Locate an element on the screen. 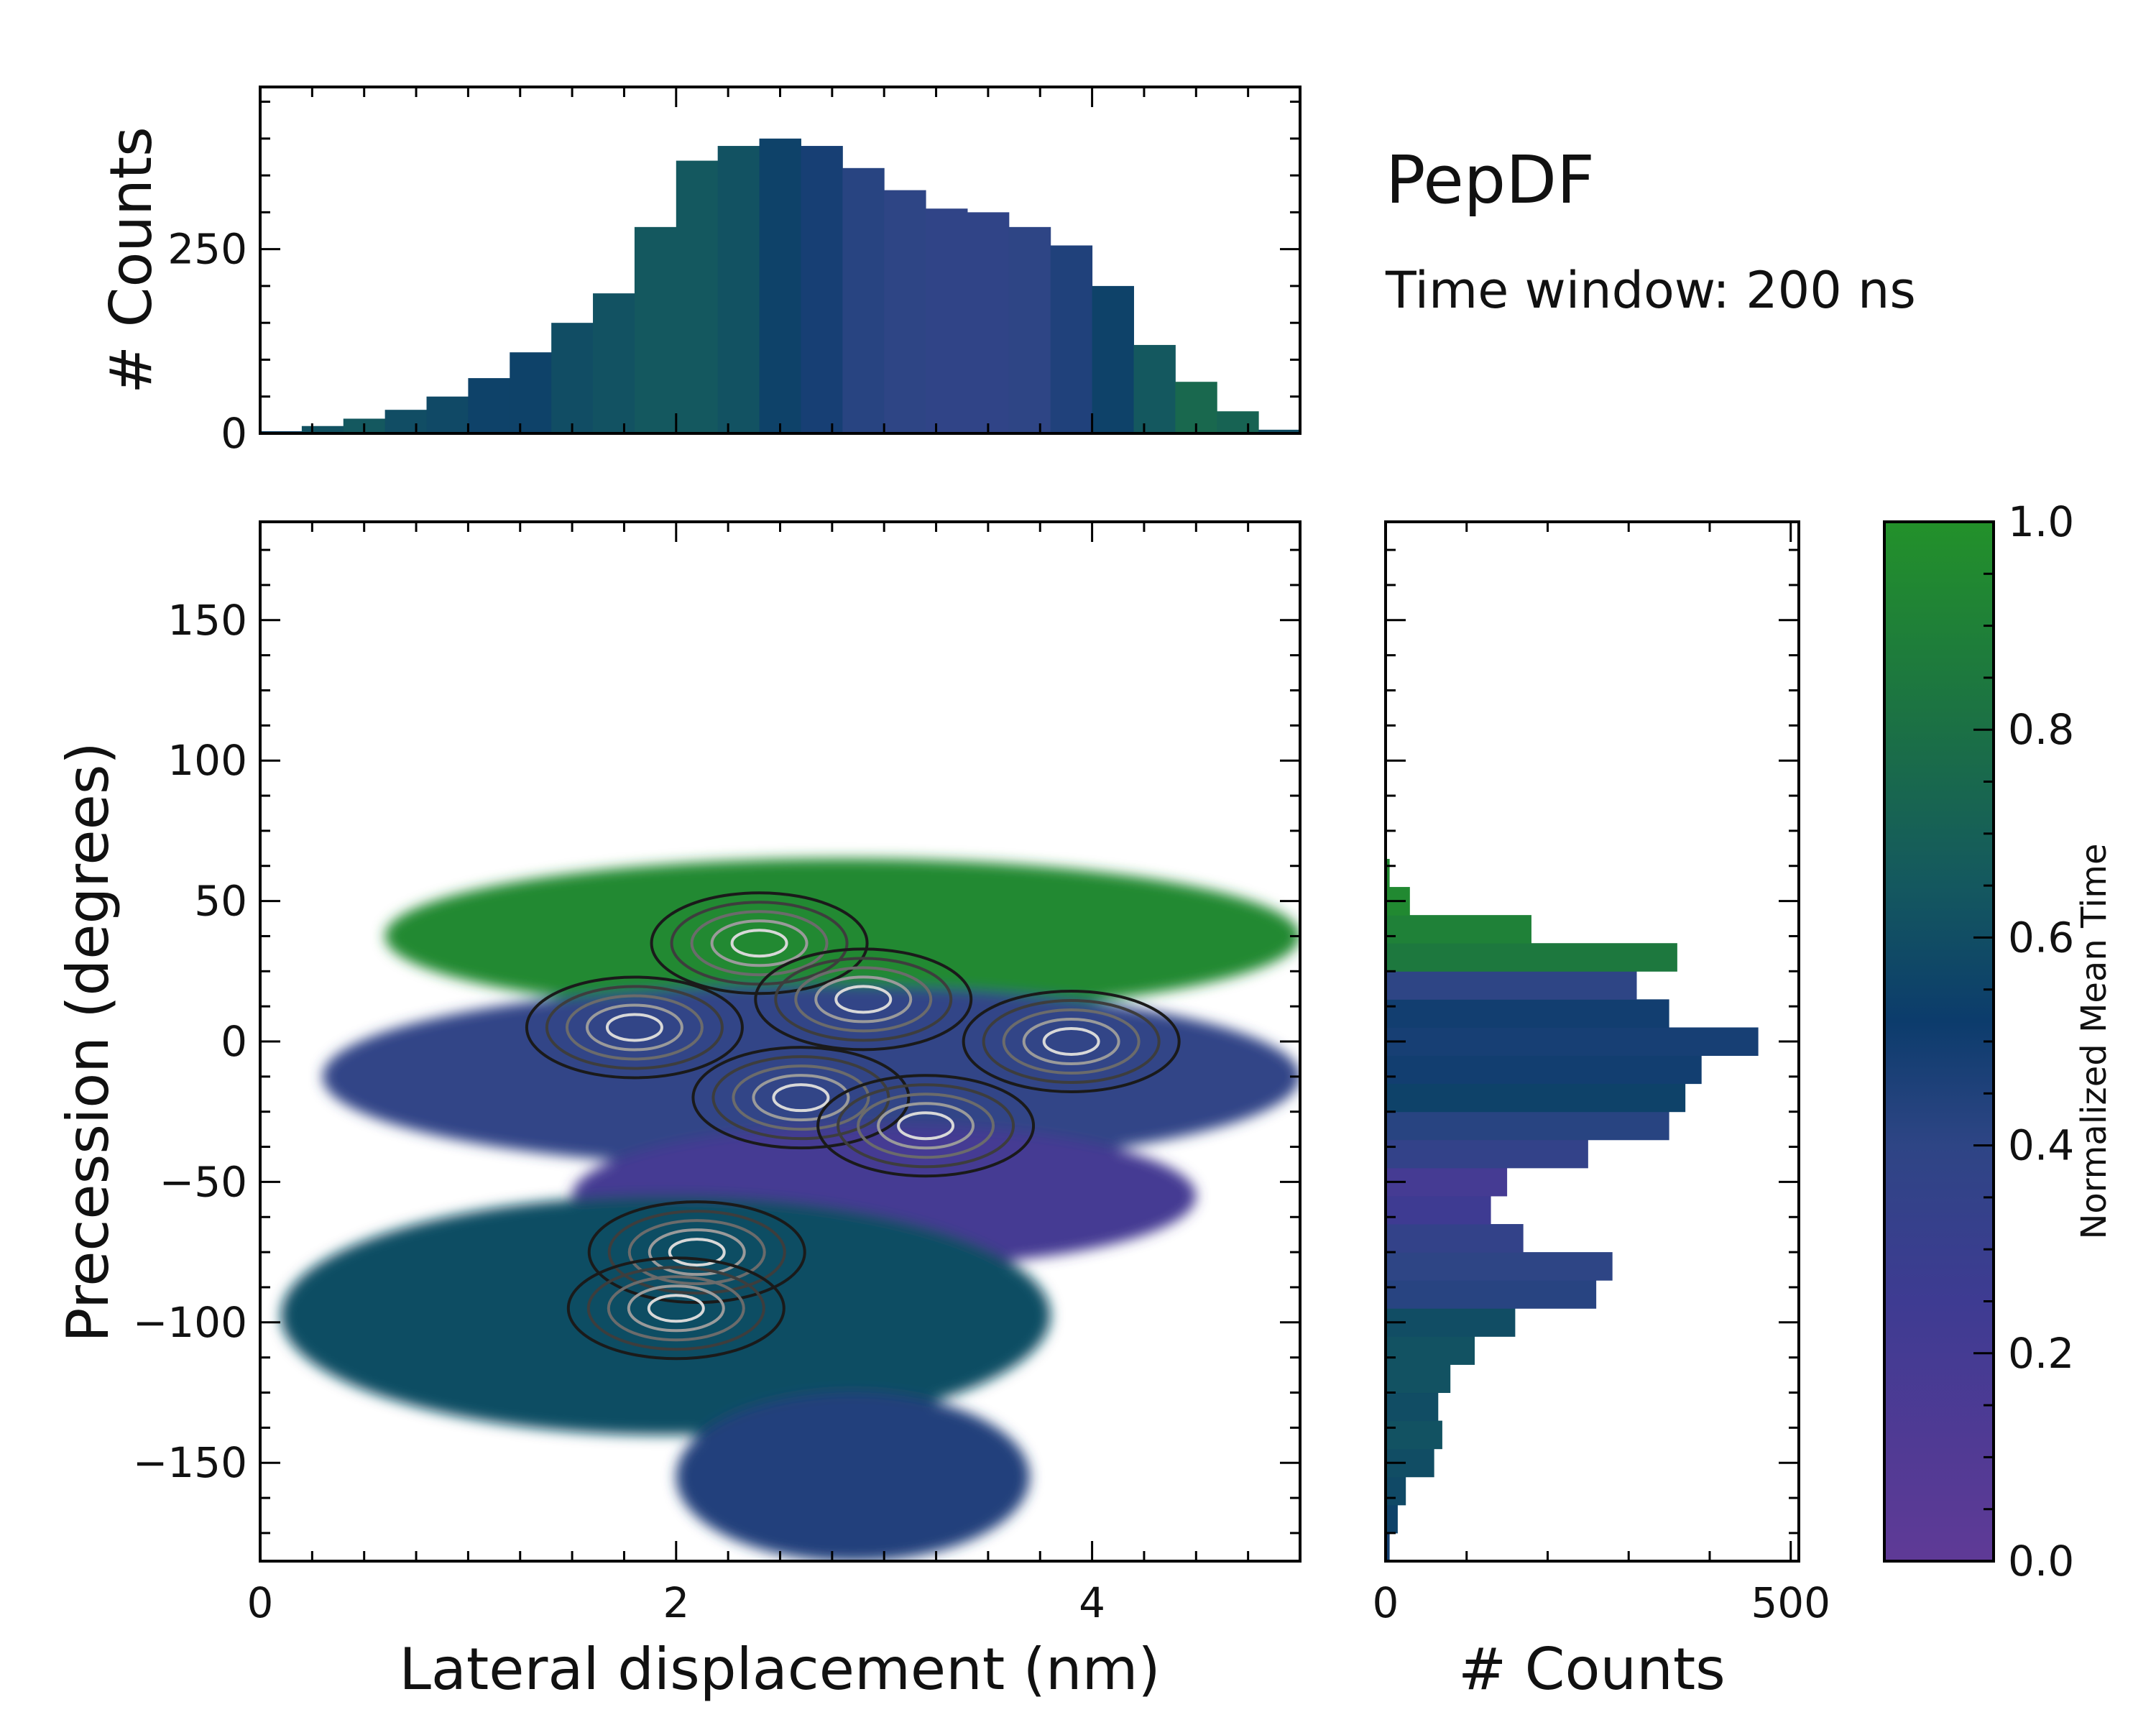 The width and height of the screenshot is (2156, 1725). colorbar-tick-label: 0.4 is located at coordinates (2041, 1145).